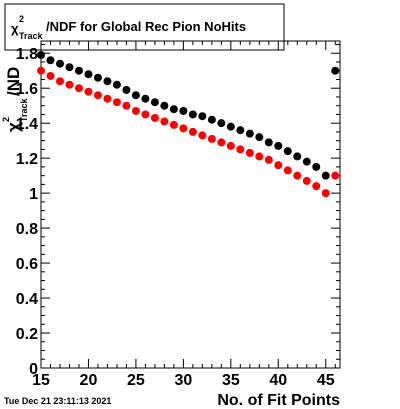  Describe the element at coordinates (278, 380) in the screenshot. I see `x-tick-label: 40` at that location.